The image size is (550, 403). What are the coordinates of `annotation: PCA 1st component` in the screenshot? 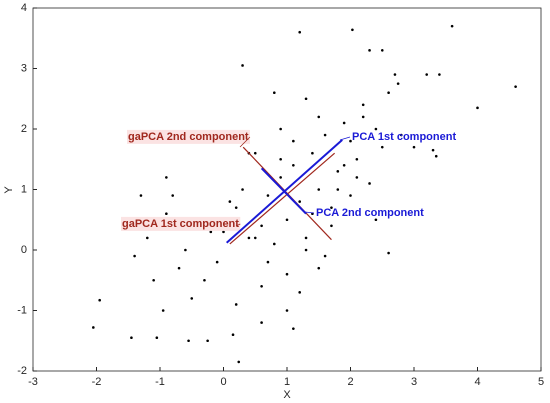 It's located at (404, 137).